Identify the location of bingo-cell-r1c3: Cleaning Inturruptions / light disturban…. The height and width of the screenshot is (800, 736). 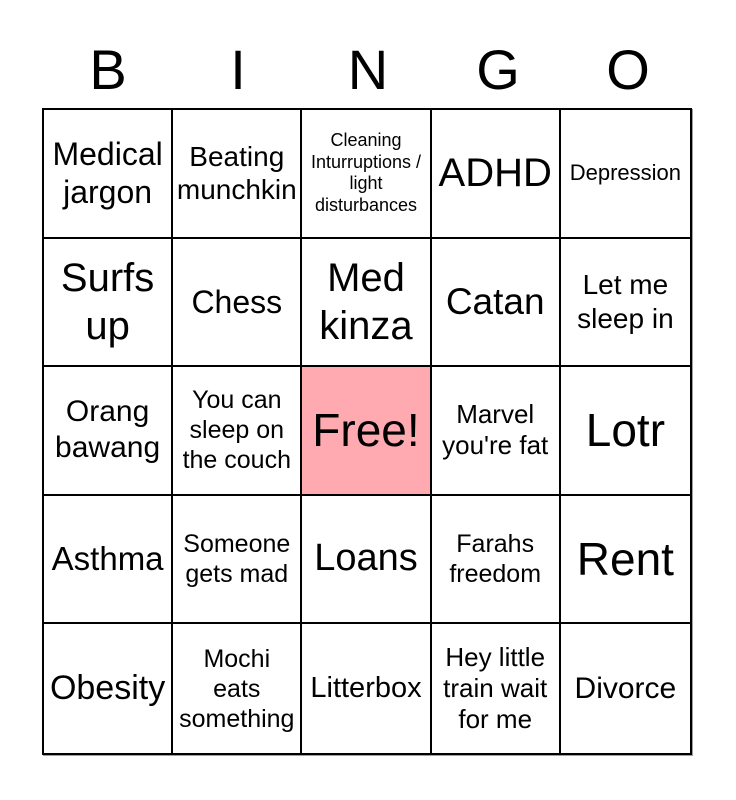
(367, 174).